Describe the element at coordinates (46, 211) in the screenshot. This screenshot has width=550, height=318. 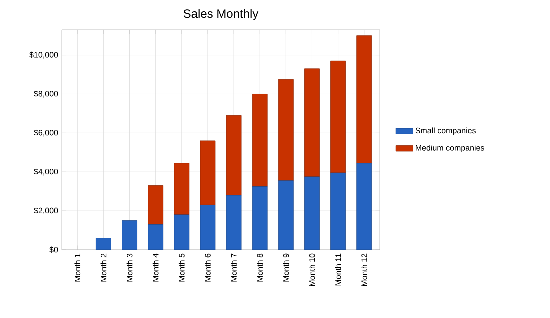
I see `y-tick-label: $2,000` at that location.